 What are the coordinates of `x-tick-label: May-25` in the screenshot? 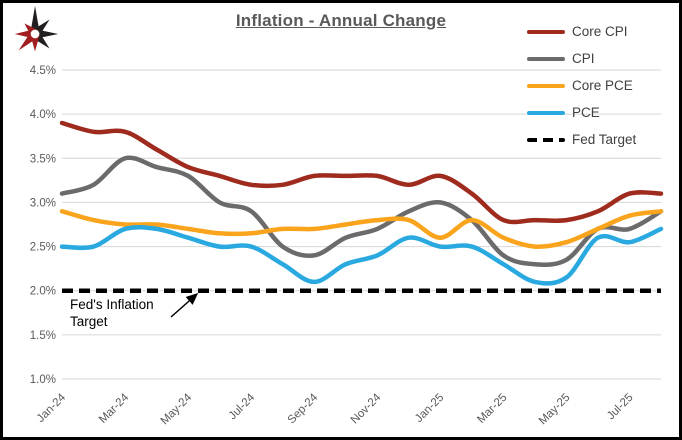 It's located at (555, 410).